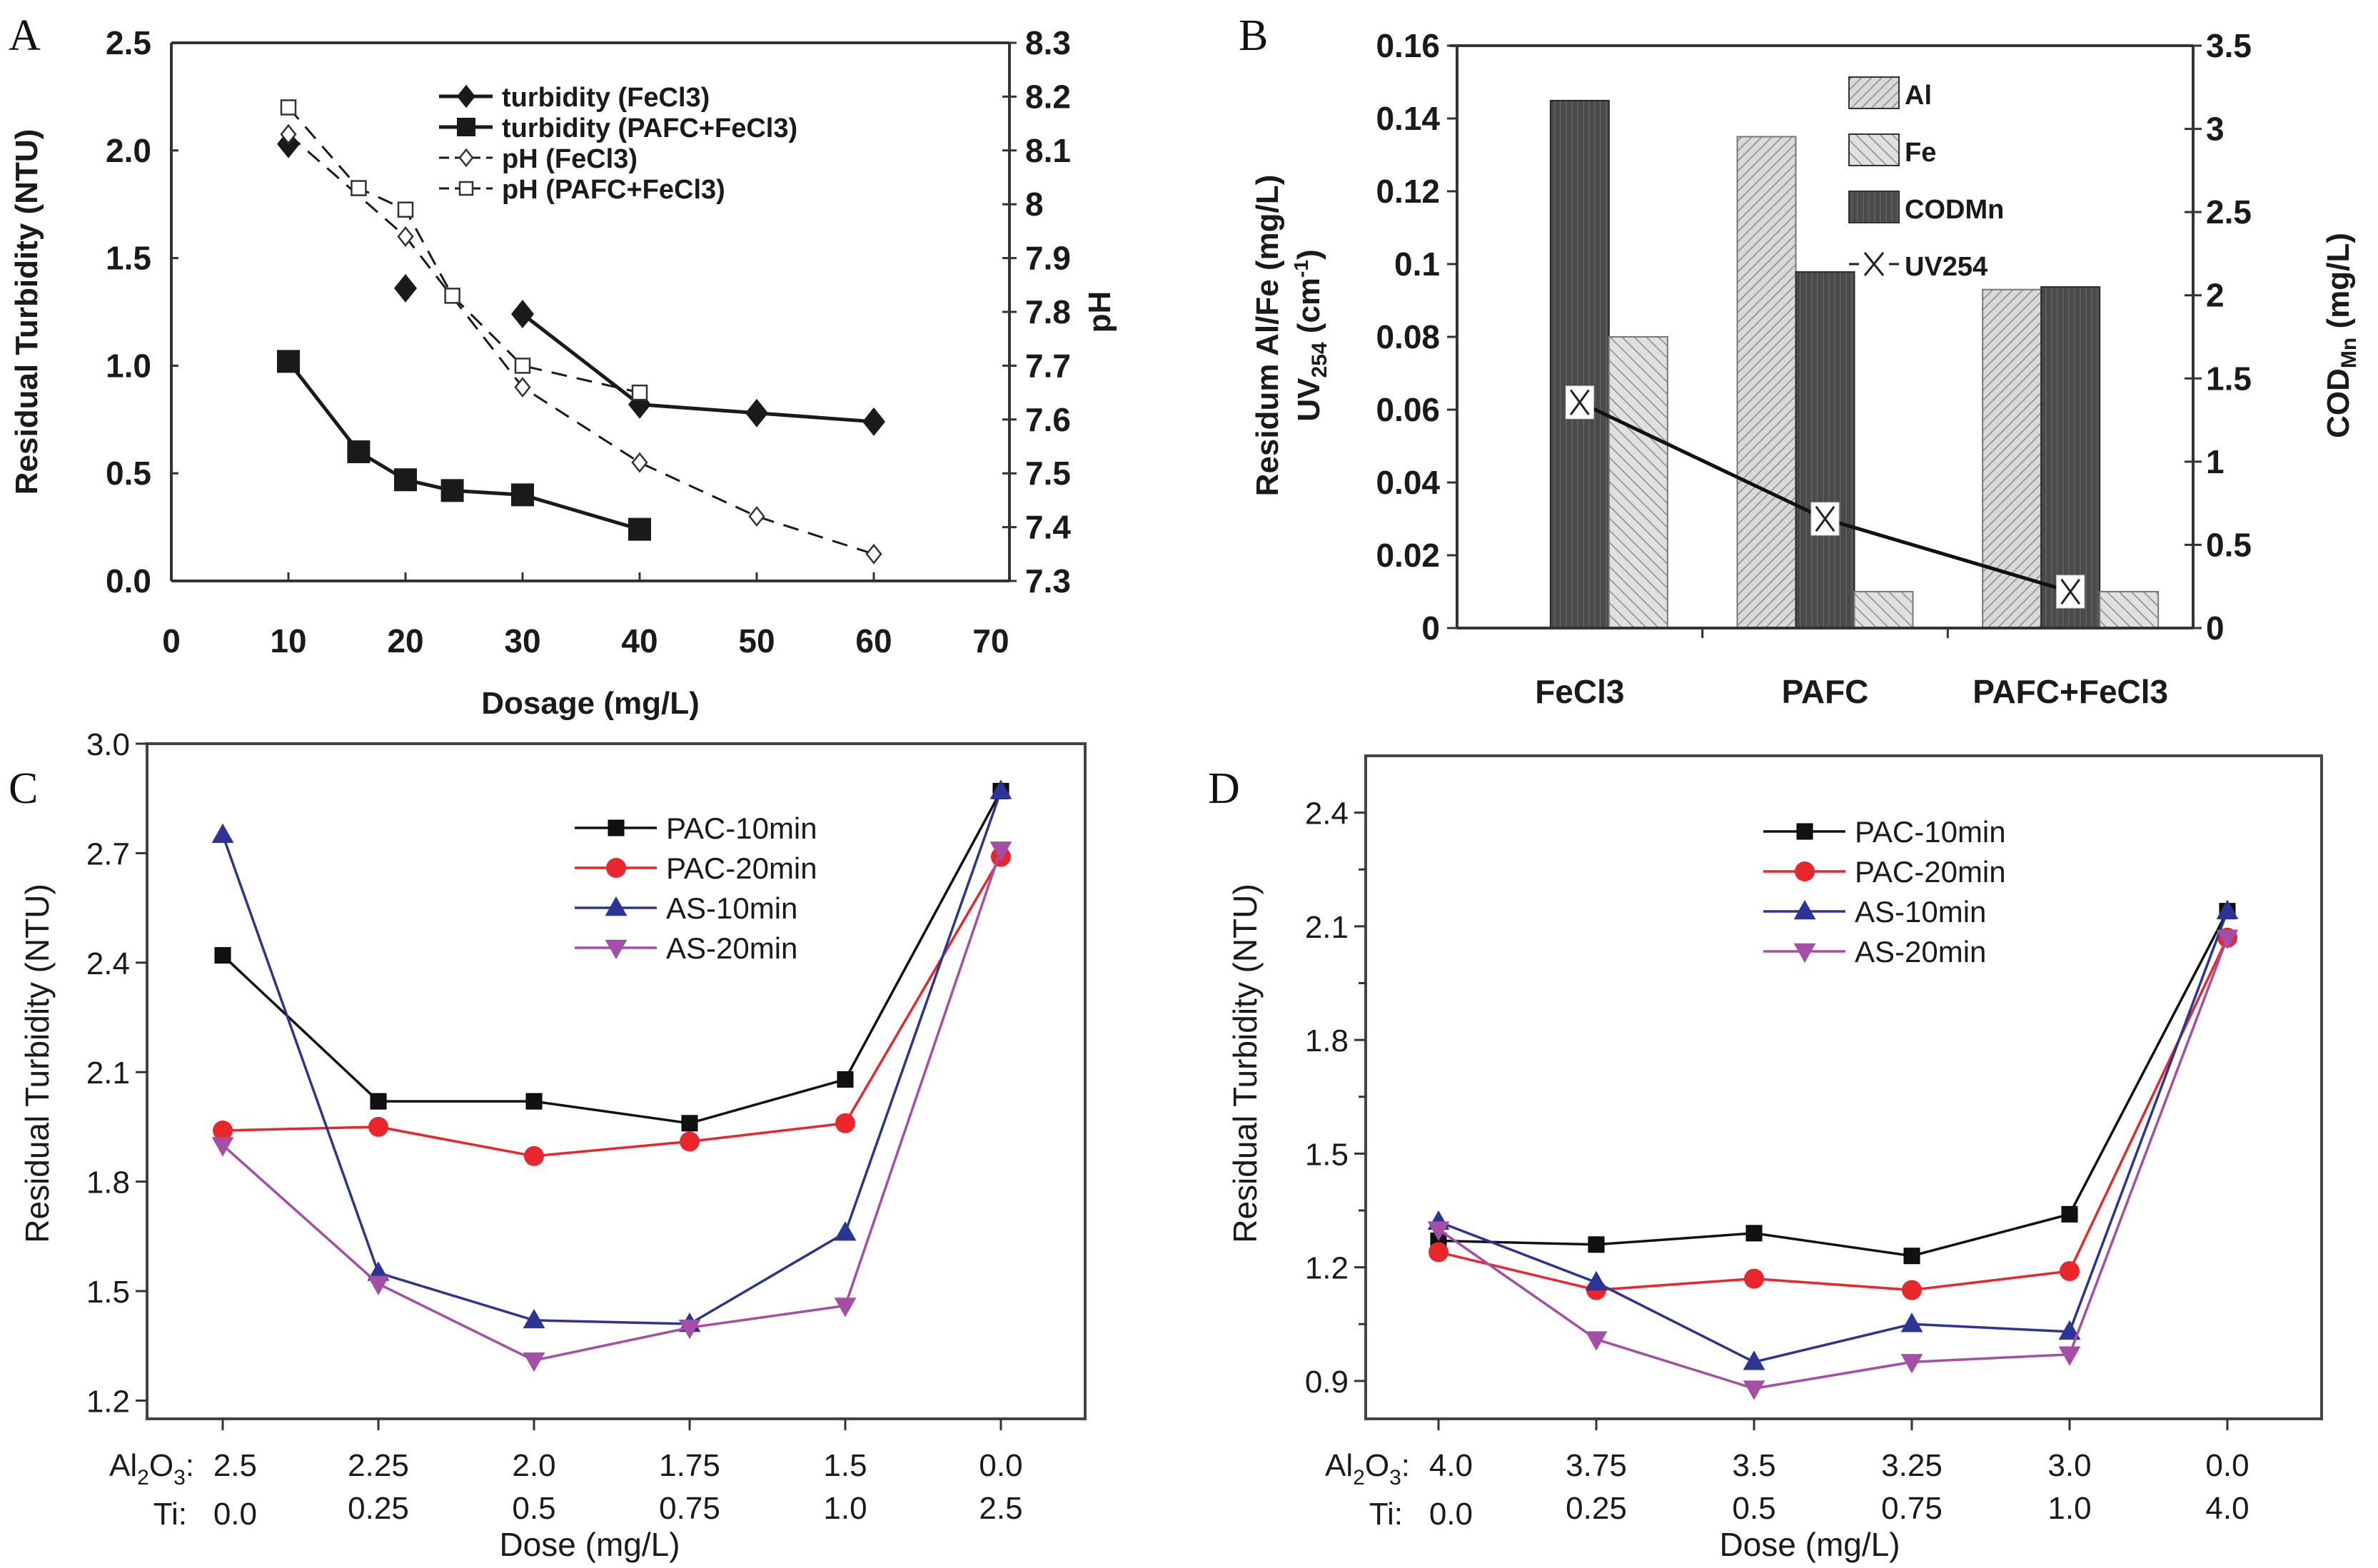 This screenshot has height=1568, width=2378. Describe the element at coordinates (2070, 691) in the screenshot. I see `panel-b-category-label: PAFC+FeCl3` at that location.